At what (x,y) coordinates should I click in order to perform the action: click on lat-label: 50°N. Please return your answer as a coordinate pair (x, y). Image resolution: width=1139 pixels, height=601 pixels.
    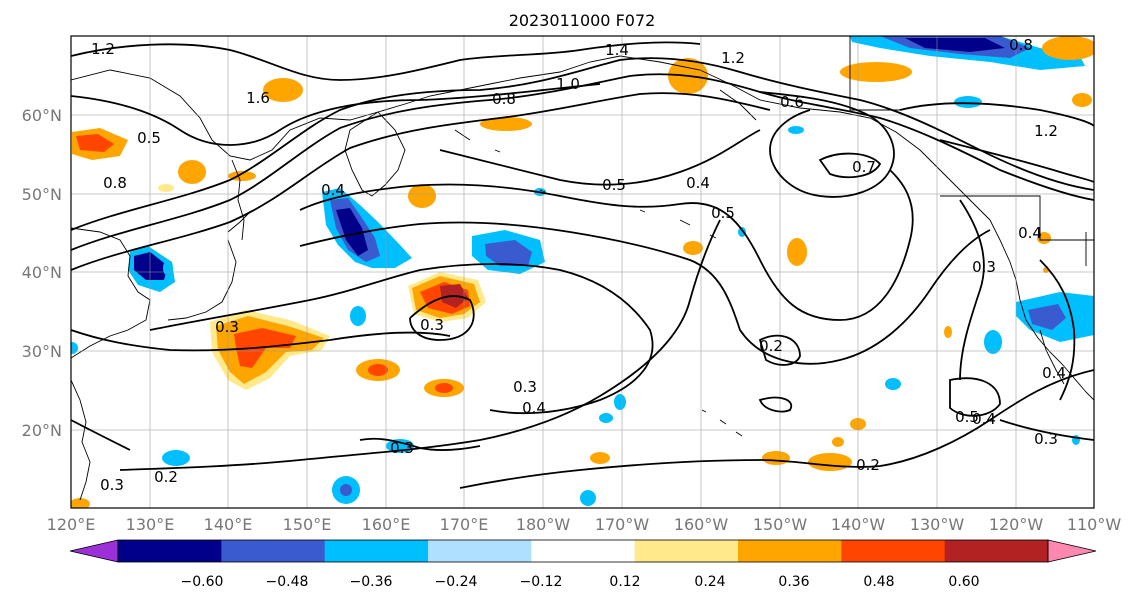
    Looking at the image, I should click on (42, 194).